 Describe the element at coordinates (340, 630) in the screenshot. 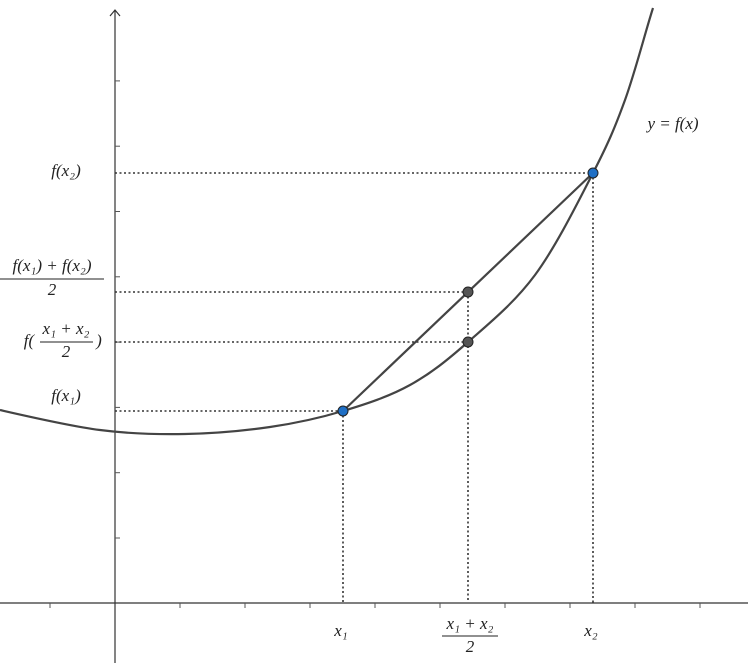

I see `x-label: x₁` at that location.